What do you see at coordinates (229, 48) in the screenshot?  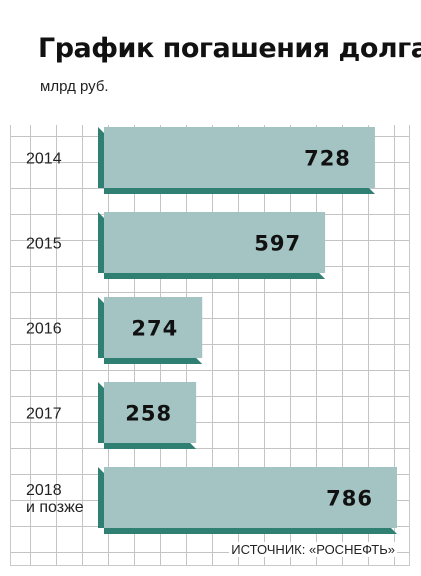 I see `chart-title: График погашения долга` at bounding box center [229, 48].